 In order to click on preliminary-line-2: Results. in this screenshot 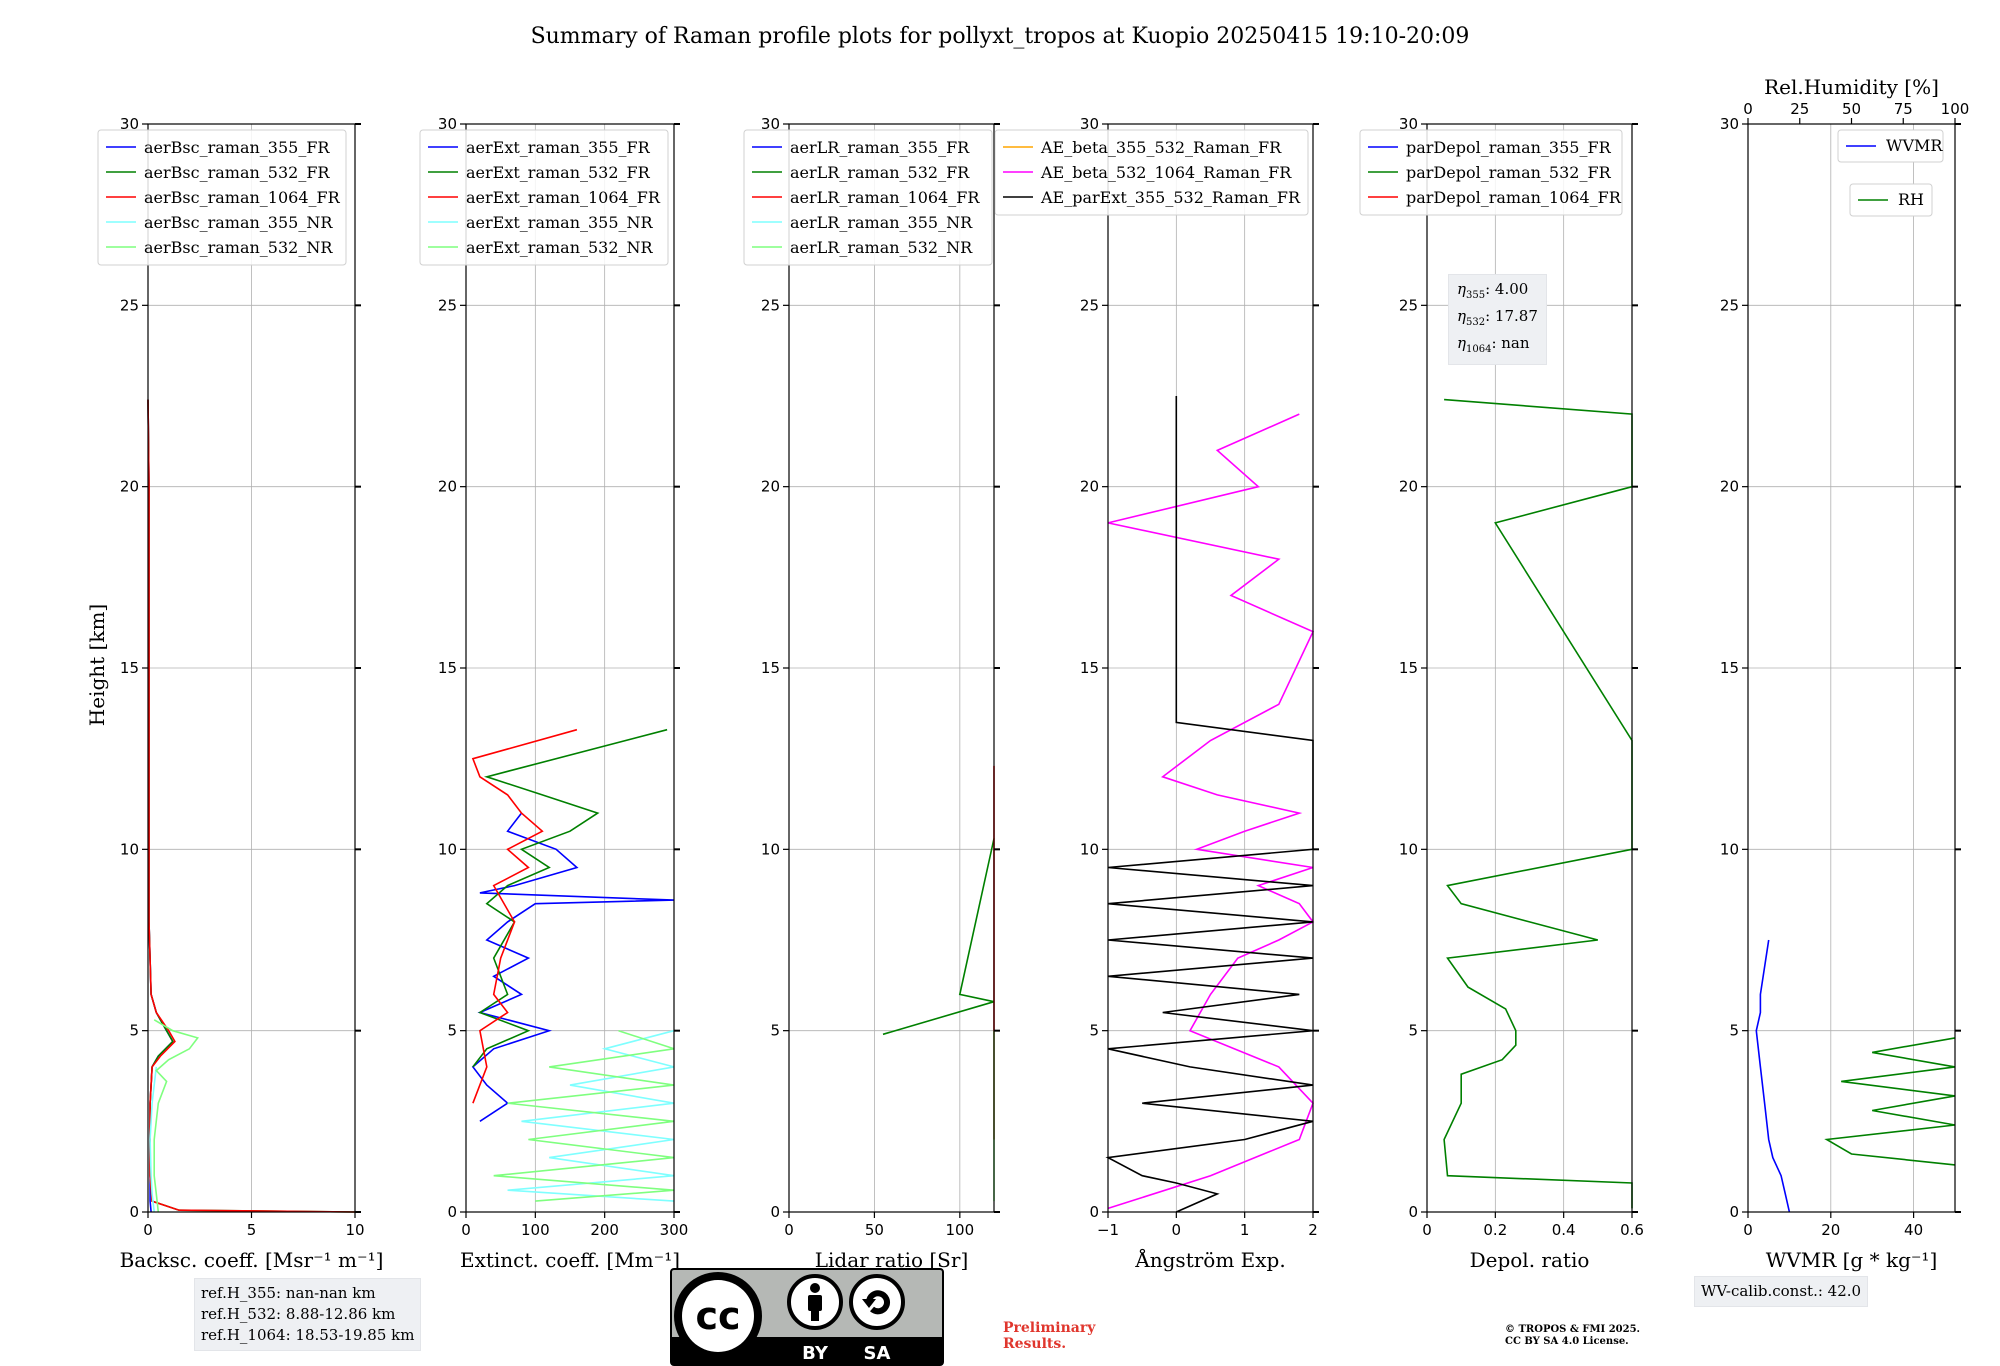, I will do `click(1035, 1344)`.